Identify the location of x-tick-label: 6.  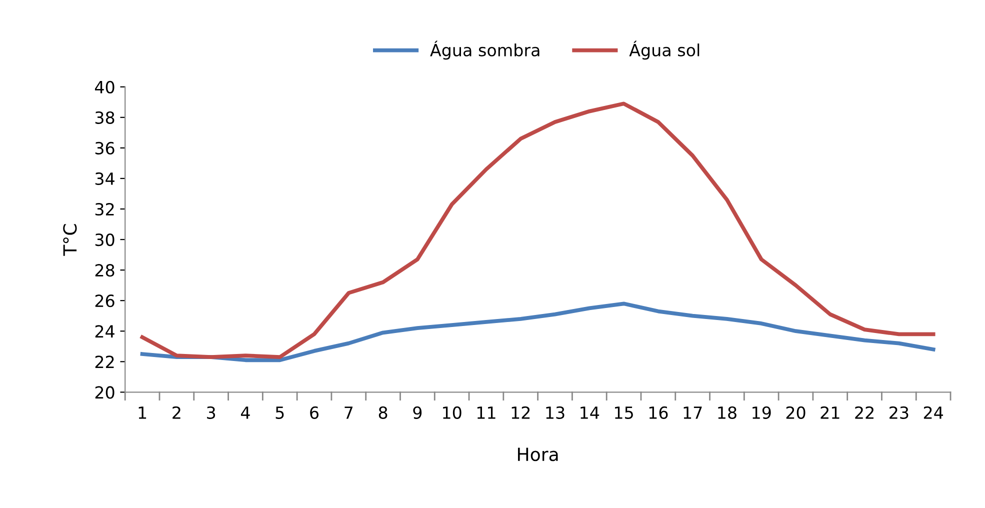
(314, 412).